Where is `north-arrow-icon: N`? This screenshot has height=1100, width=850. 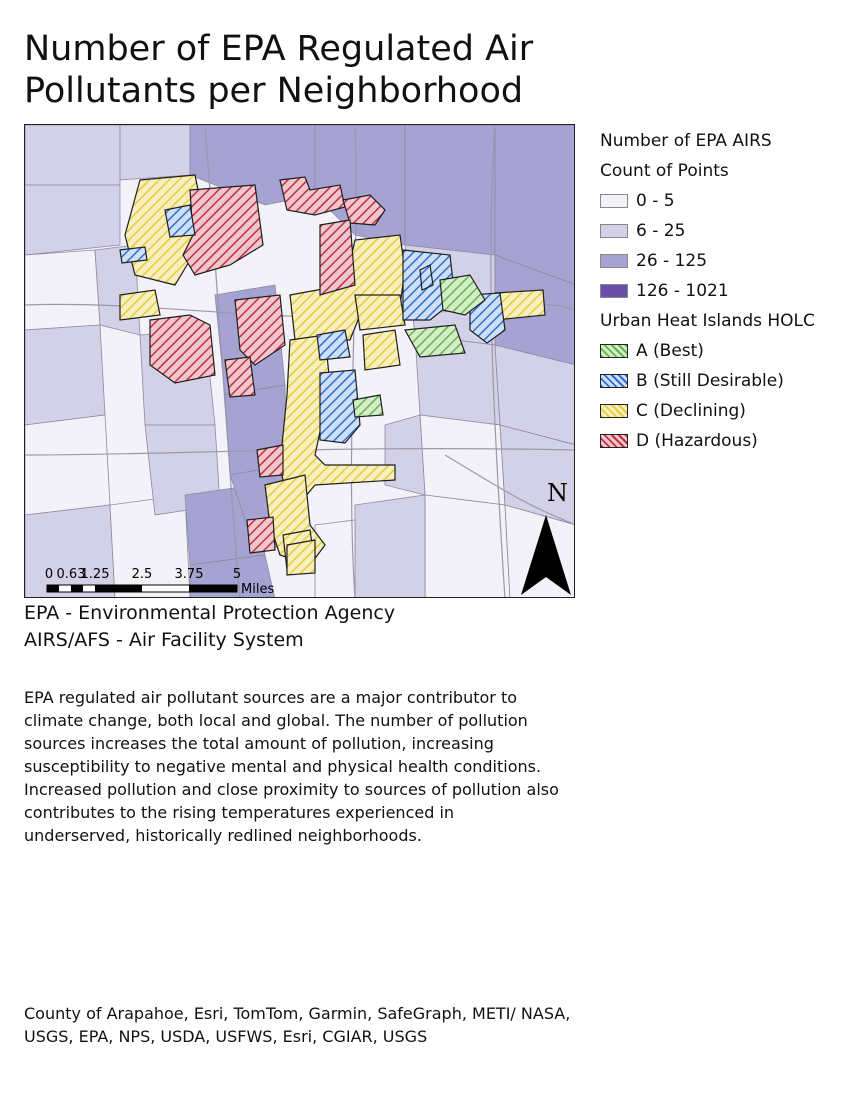 north-arrow-icon: N is located at coordinates (546, 537).